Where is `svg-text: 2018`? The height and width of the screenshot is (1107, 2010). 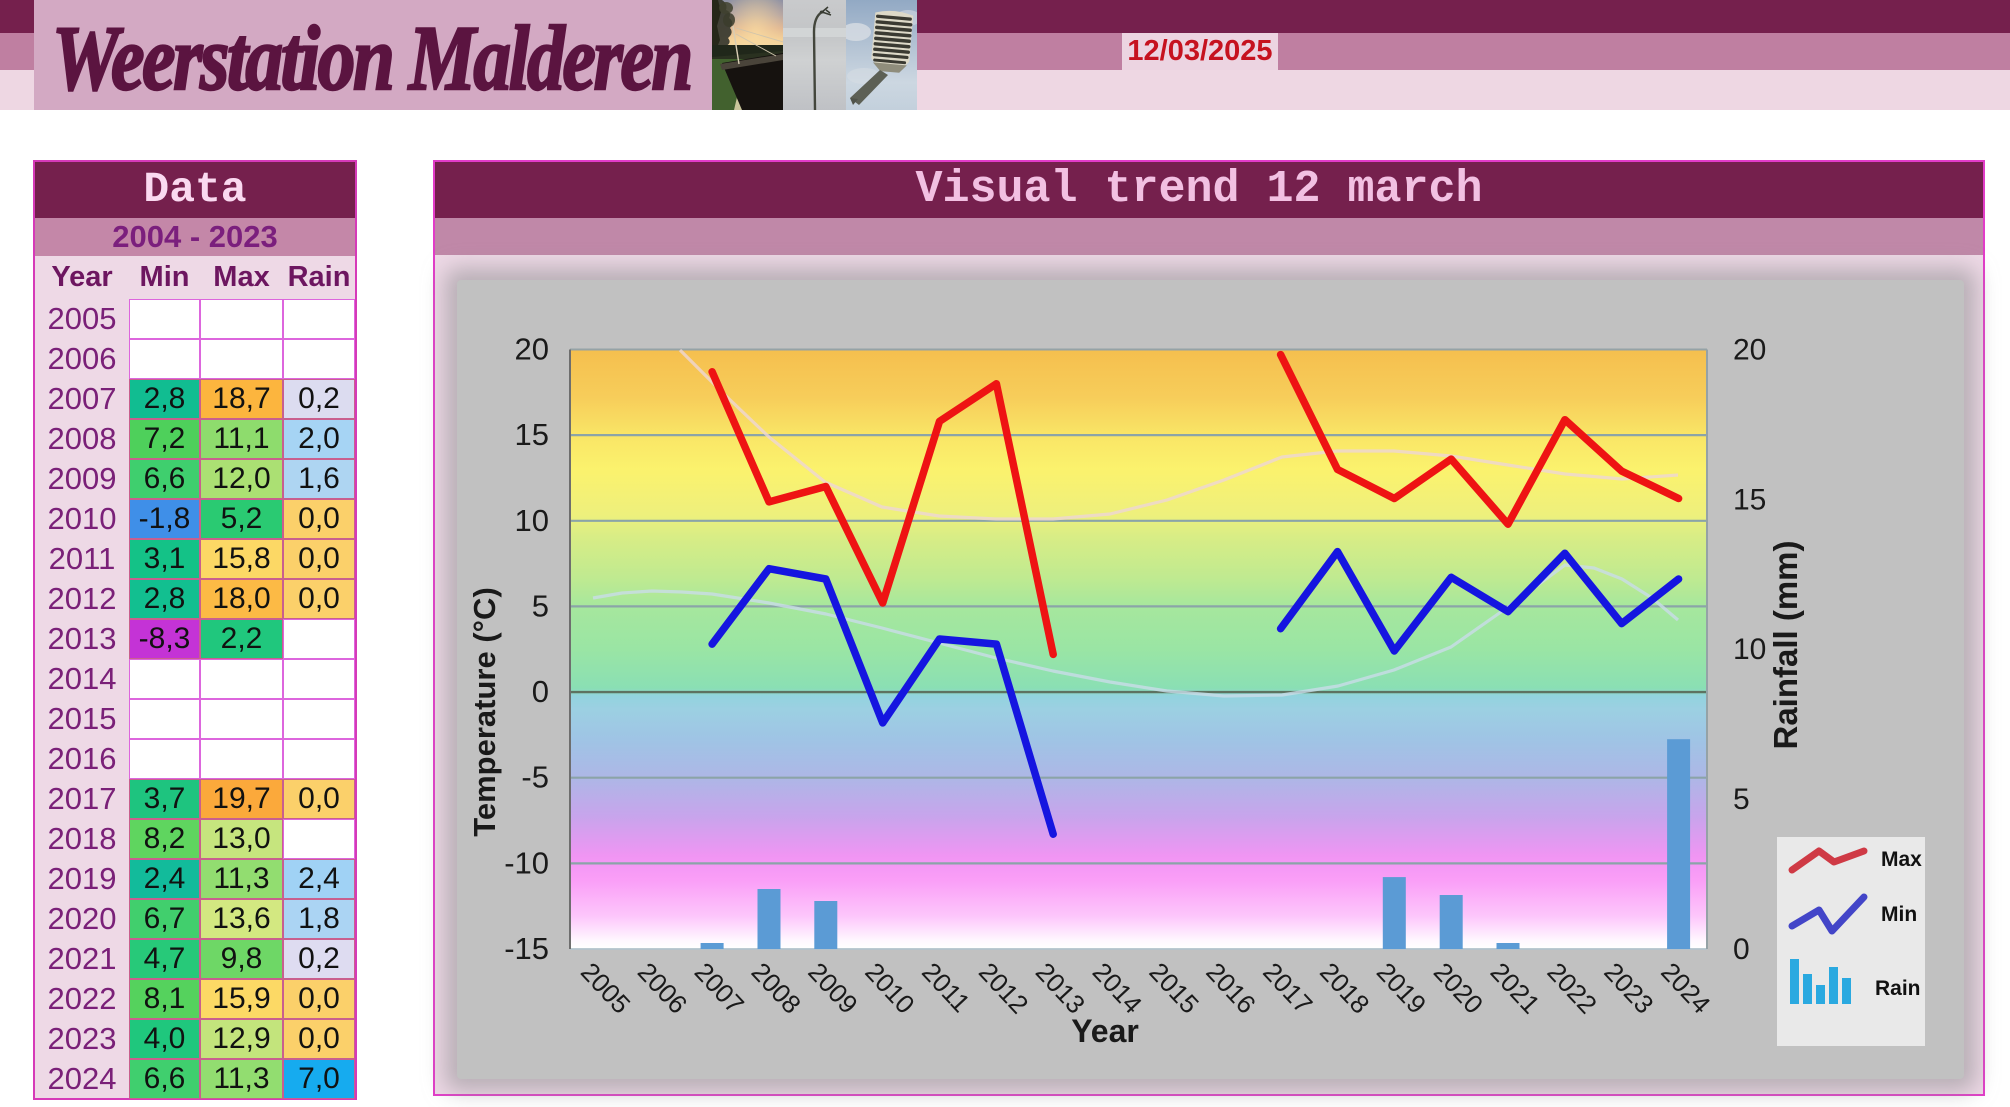
svg-text: 2018 is located at coordinates (1344, 988).